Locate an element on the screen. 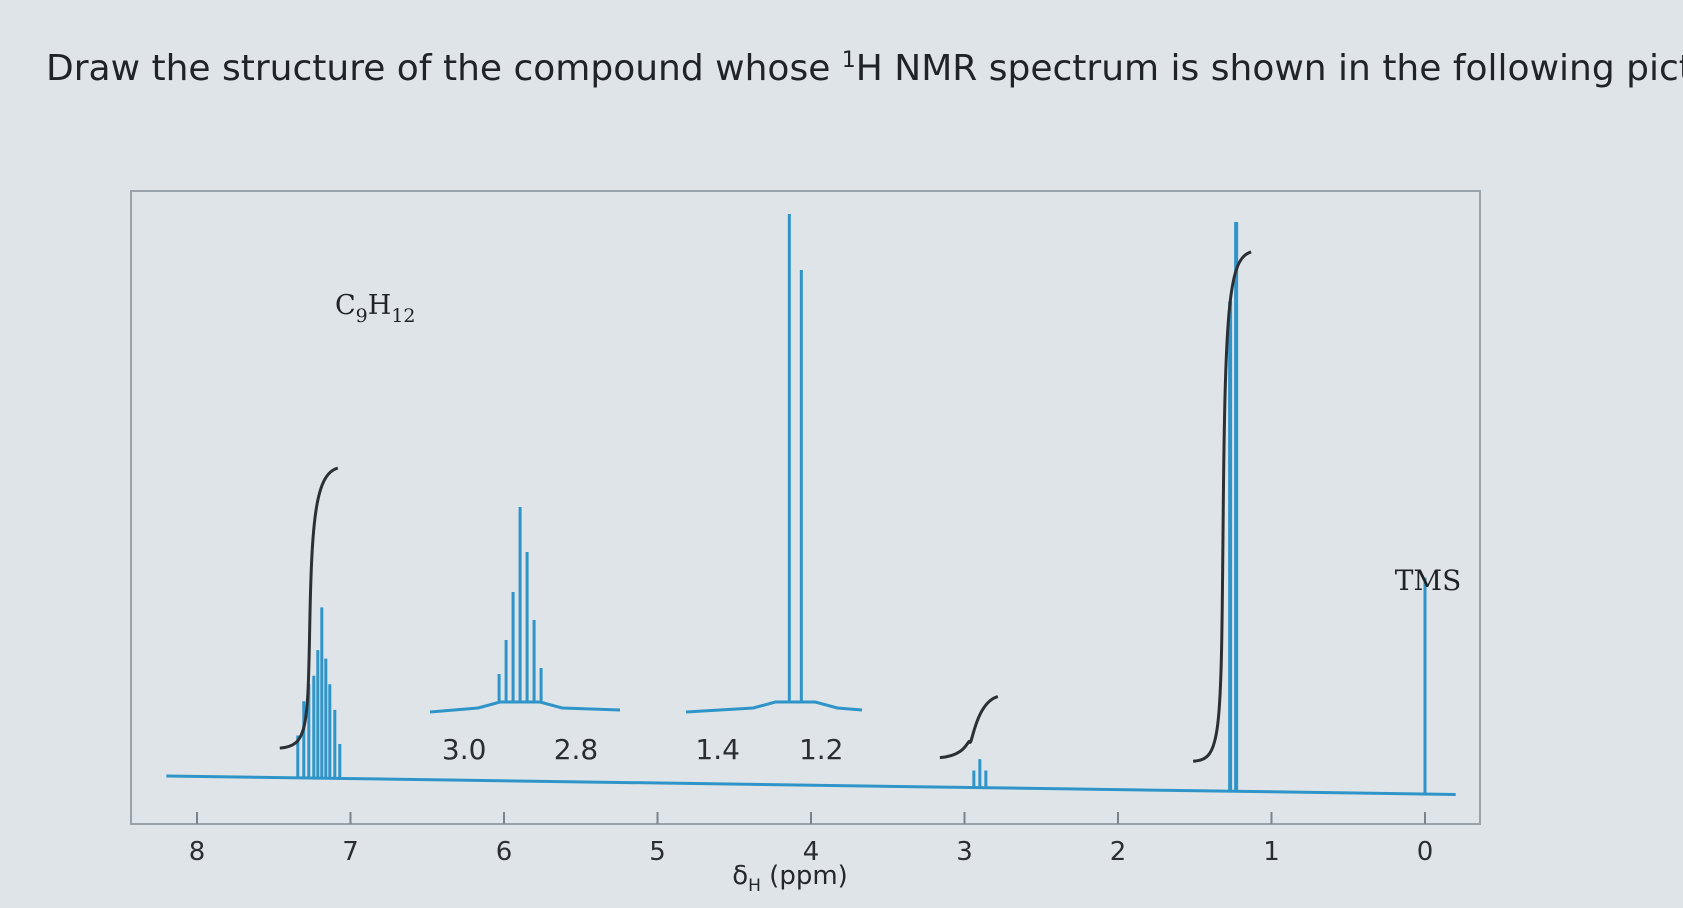  tms-annotation: TMS is located at coordinates (1428, 580).